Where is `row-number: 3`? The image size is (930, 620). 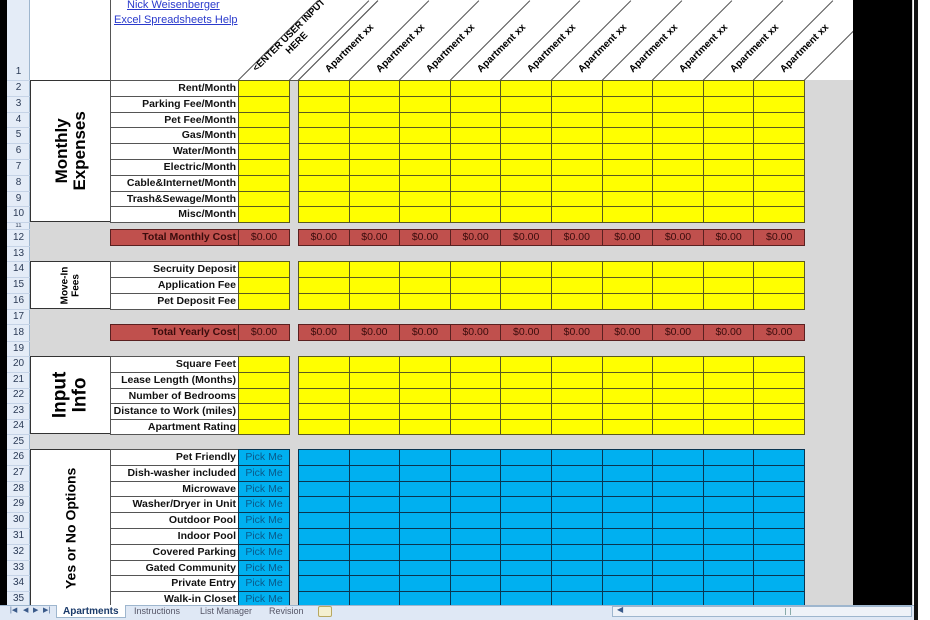
row-number: 3 is located at coordinates (18, 103).